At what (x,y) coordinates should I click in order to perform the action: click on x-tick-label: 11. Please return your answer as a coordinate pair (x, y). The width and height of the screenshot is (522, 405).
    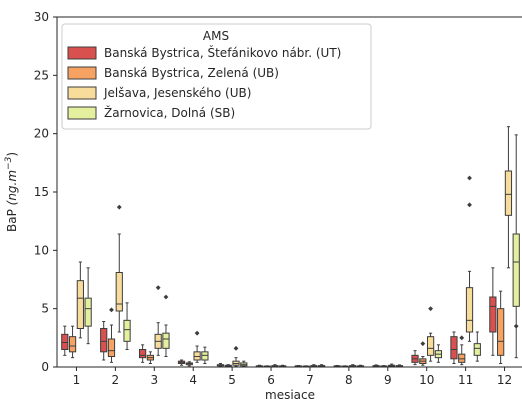
    Looking at the image, I should click on (465, 380).